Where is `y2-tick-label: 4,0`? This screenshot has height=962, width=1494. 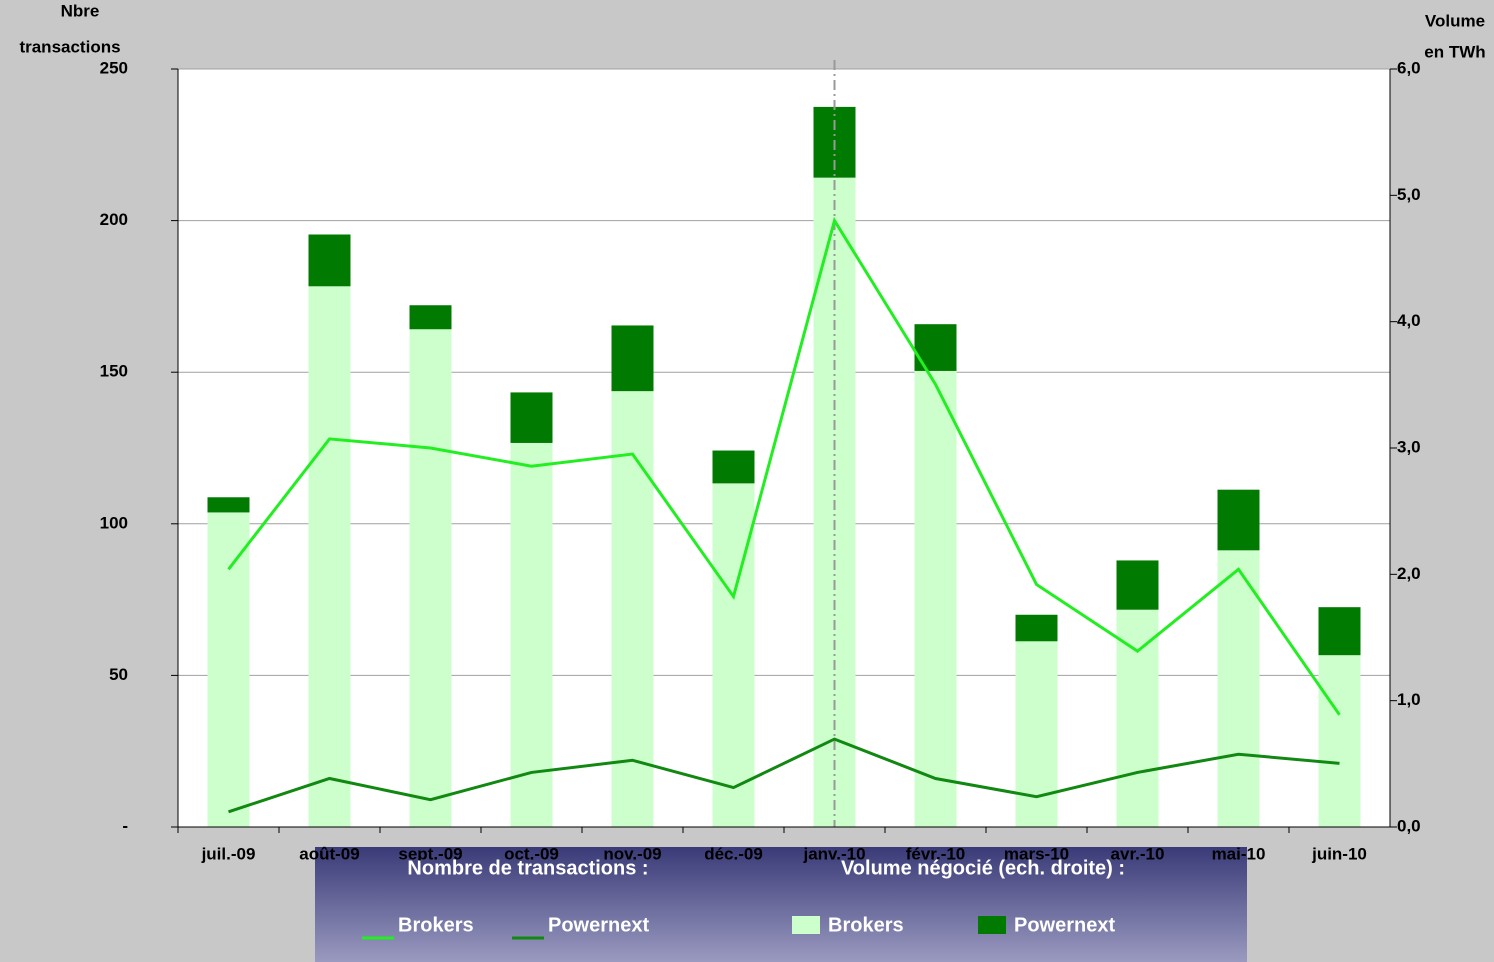
y2-tick-label: 4,0 is located at coordinates (1409, 320).